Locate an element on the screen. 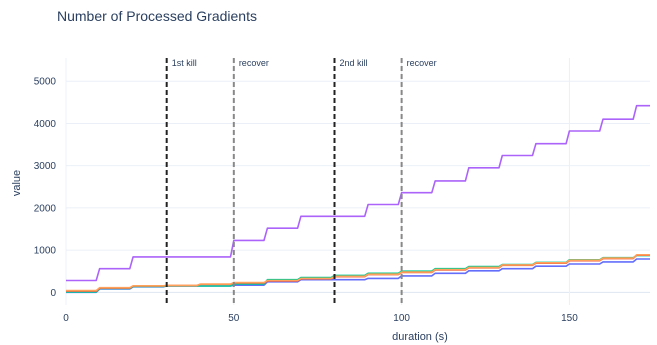 This screenshot has height=345, width=657. x-tick-label: 50 is located at coordinates (234, 318).